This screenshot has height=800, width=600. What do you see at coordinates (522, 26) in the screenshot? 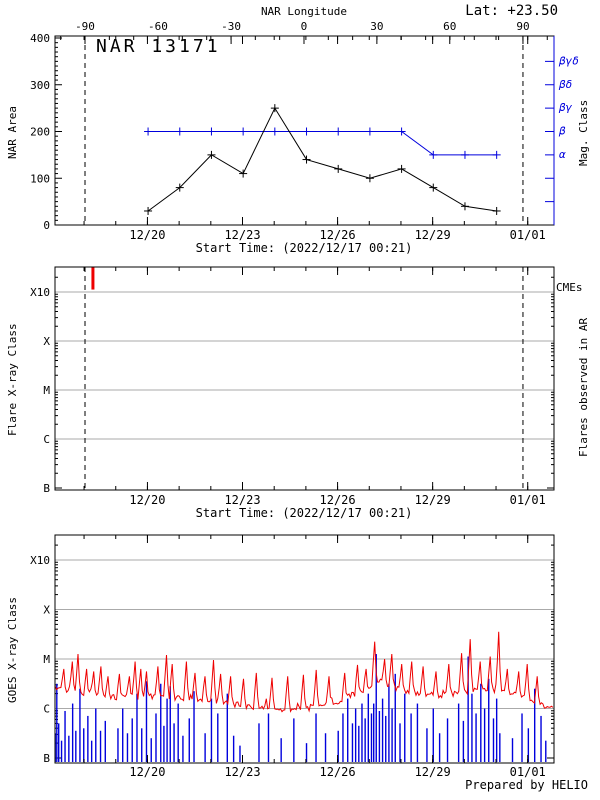
I see `longitude-tick-label: 90` at bounding box center [522, 26].